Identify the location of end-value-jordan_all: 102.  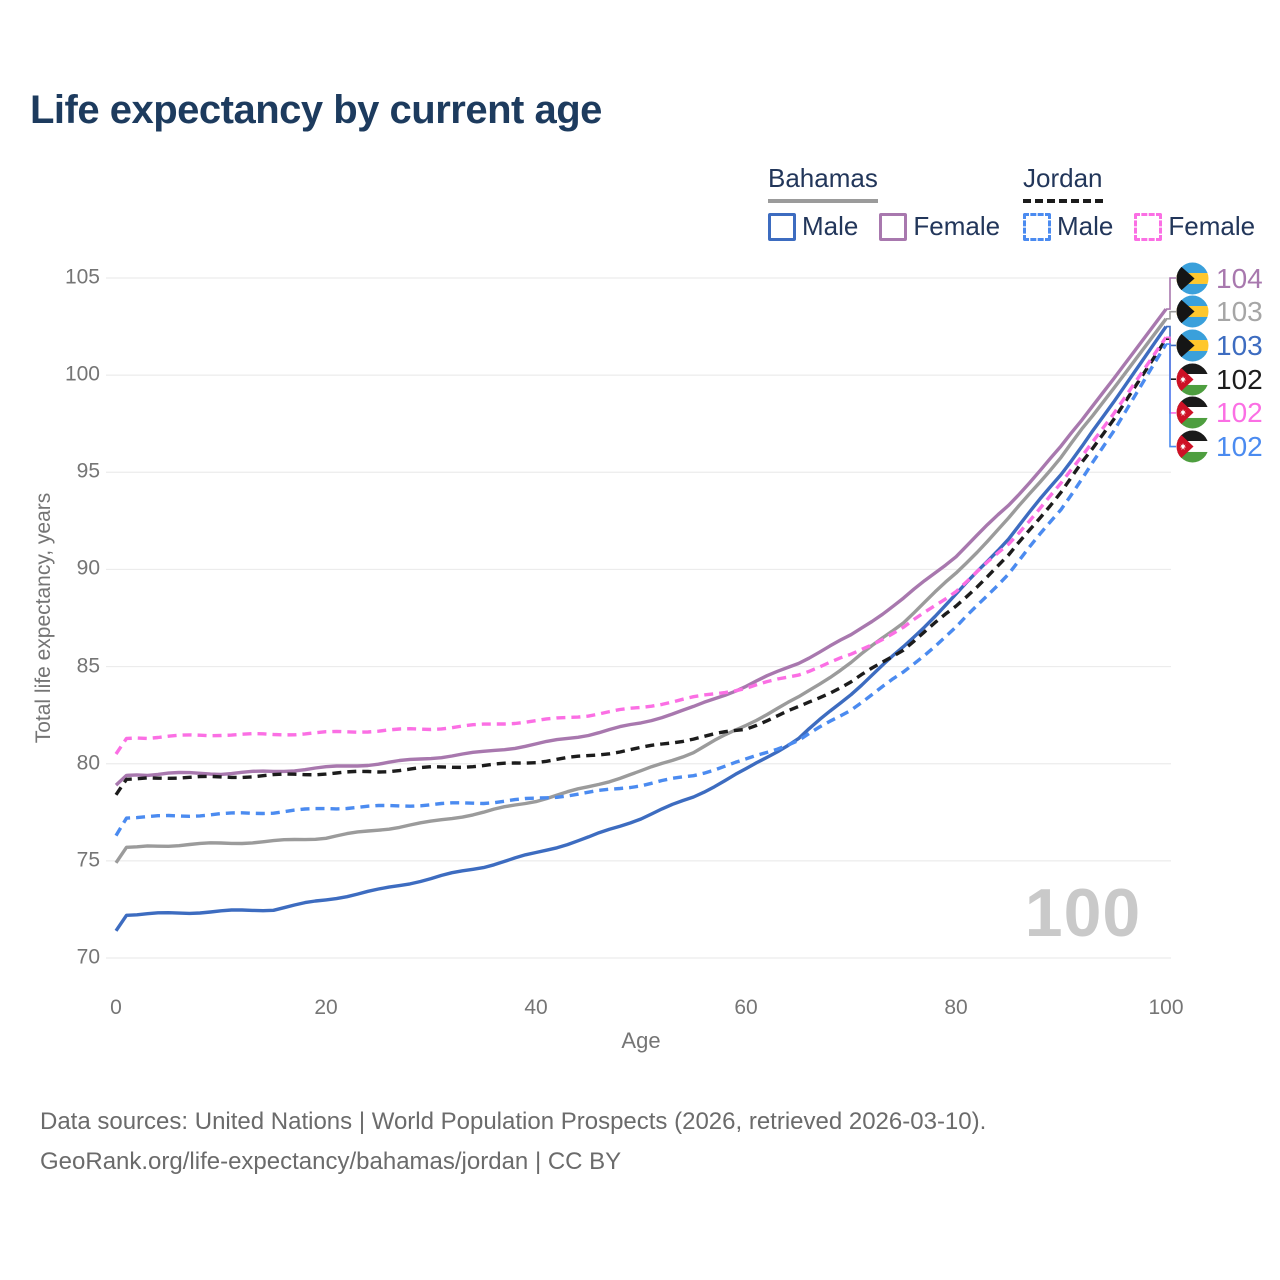
(1239, 379).